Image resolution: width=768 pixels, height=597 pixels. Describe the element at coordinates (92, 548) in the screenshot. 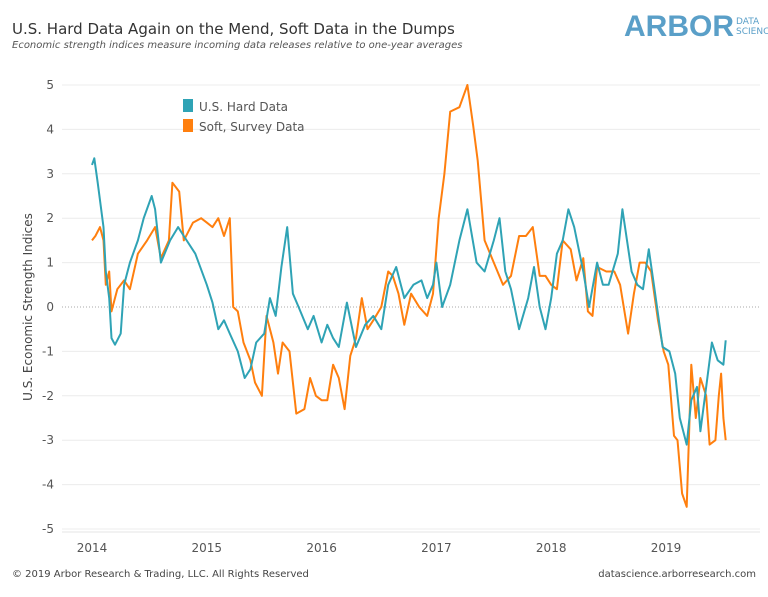

I see `x-tick-label: 2014` at that location.